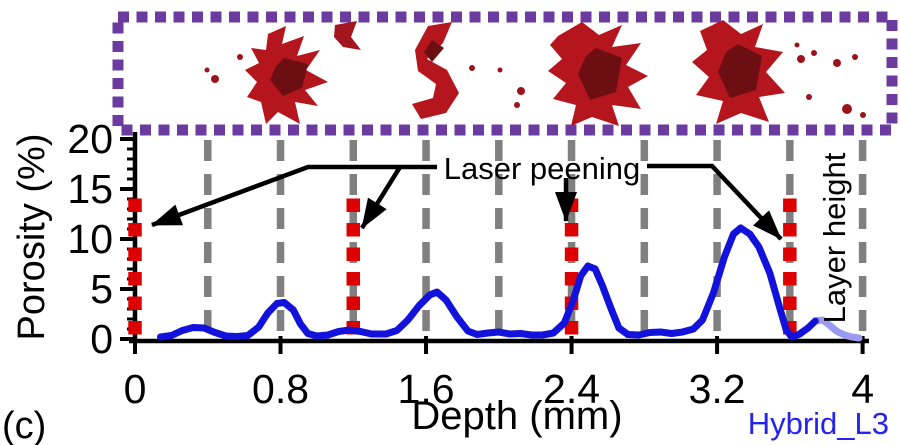 The height and width of the screenshot is (445, 900). What do you see at coordinates (862, 389) in the screenshot?
I see `x-tick-label: 4` at bounding box center [862, 389].